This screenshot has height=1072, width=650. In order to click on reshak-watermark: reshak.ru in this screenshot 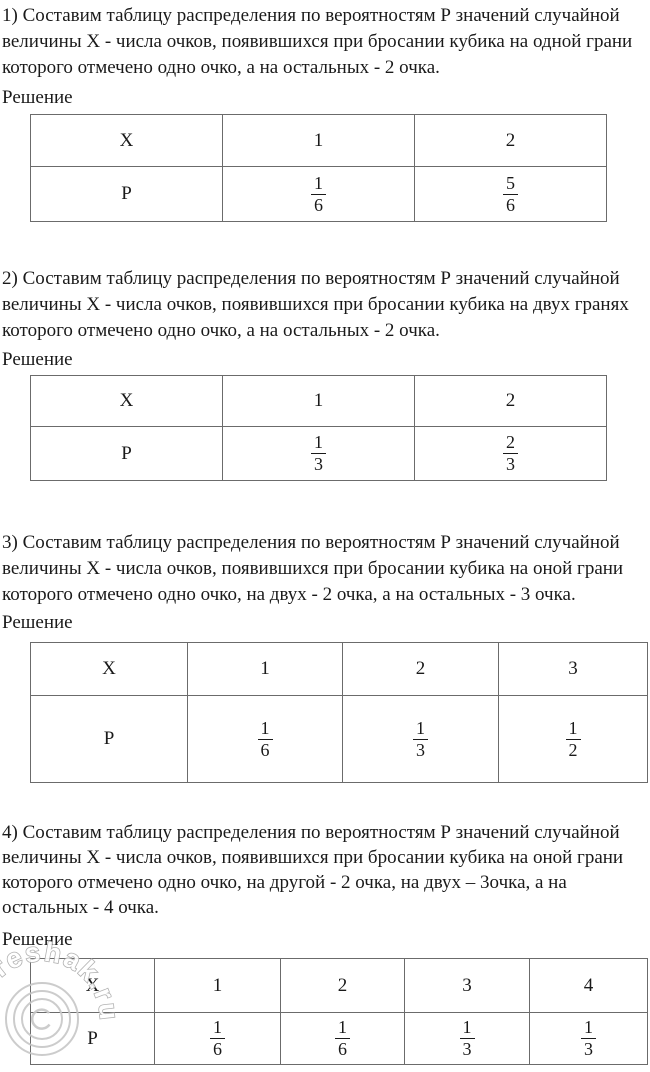, I will do `click(62, 996)`.